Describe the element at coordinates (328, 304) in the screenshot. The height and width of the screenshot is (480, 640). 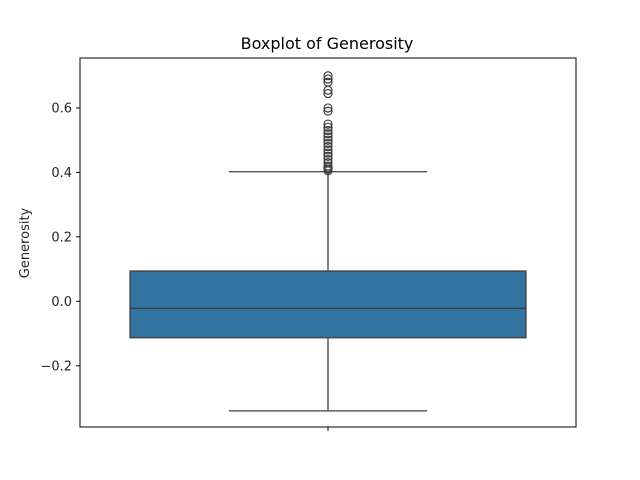
I see `iqr-box` at that location.